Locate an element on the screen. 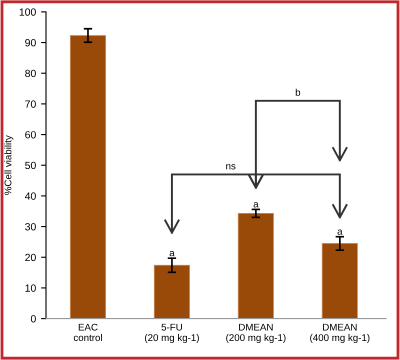  x-tick-label: DMEAN (200 mg kg-1) is located at coordinates (256, 333).